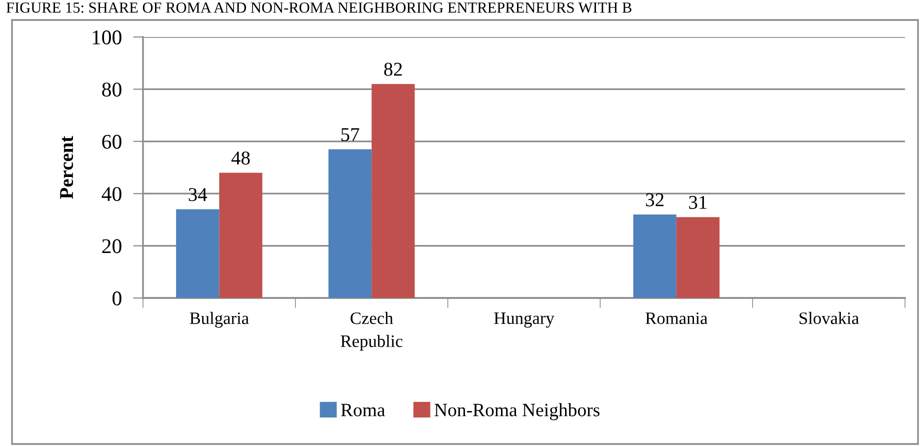  Describe the element at coordinates (524, 320) in the screenshot. I see `x-tick-label: Hungary` at that location.